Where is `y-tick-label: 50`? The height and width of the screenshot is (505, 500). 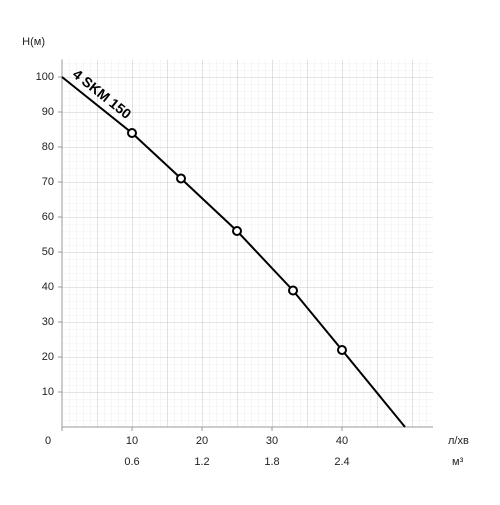 y-tick-label: 50 is located at coordinates (48, 252).